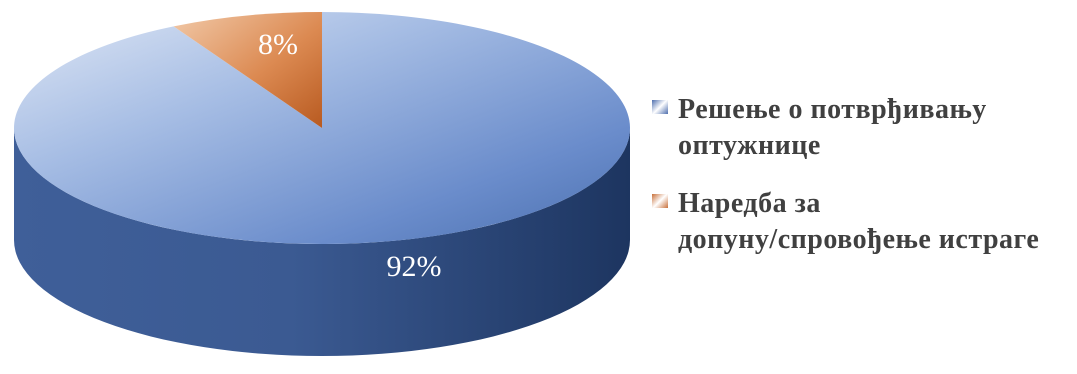 The image size is (1077, 374). I want to click on legend-item-order: Наредба за допуну/спровођење истраге, so click(862, 222).